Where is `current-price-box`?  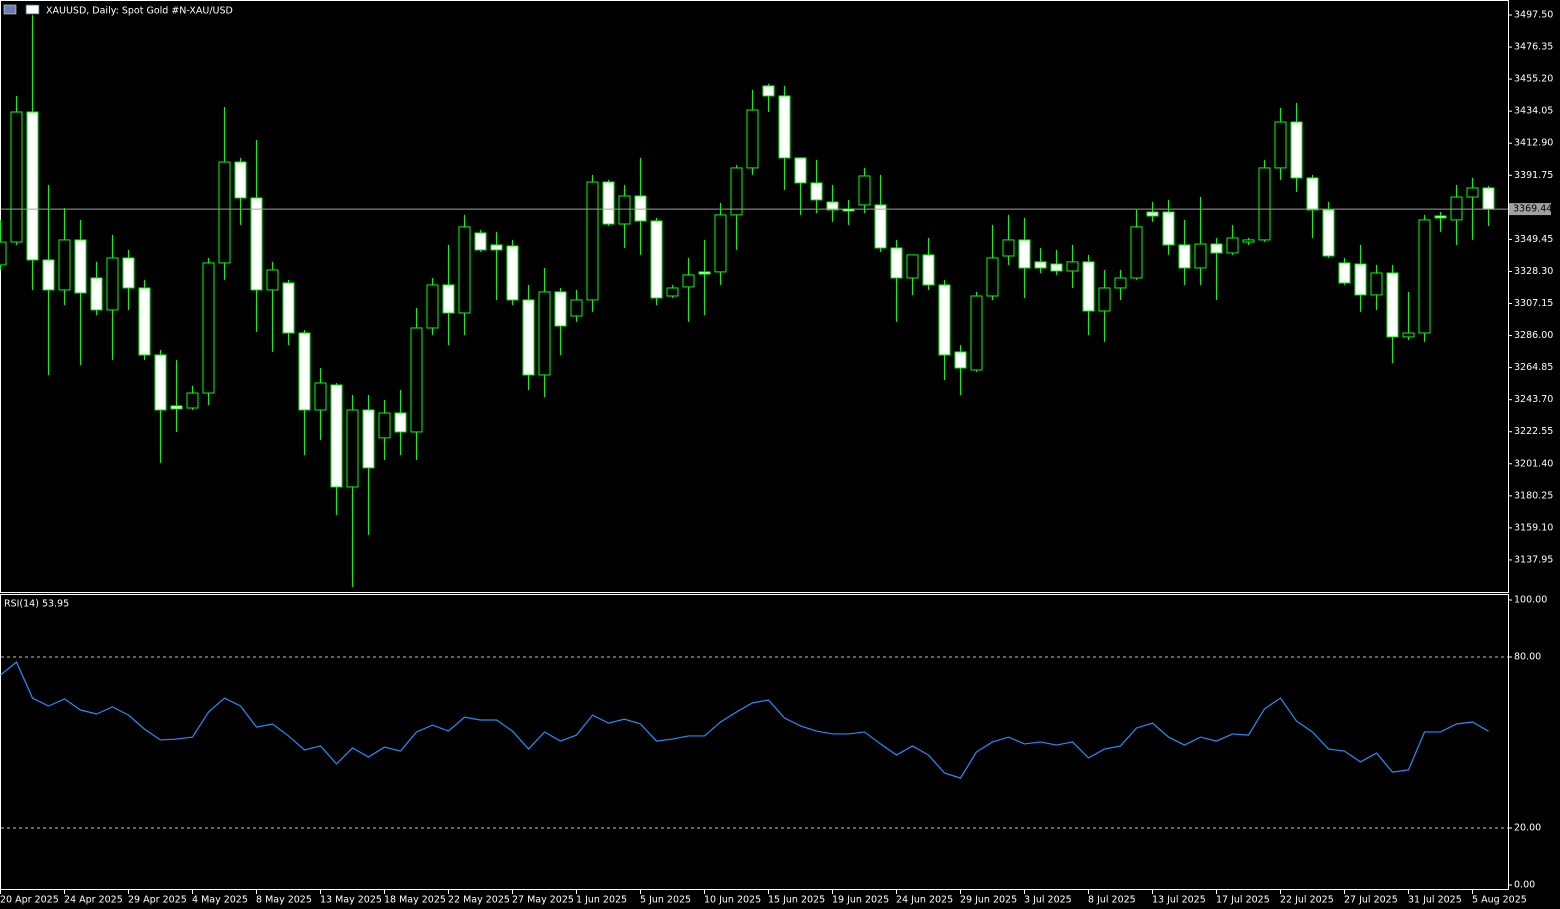 current-price-box is located at coordinates (1530, 209).